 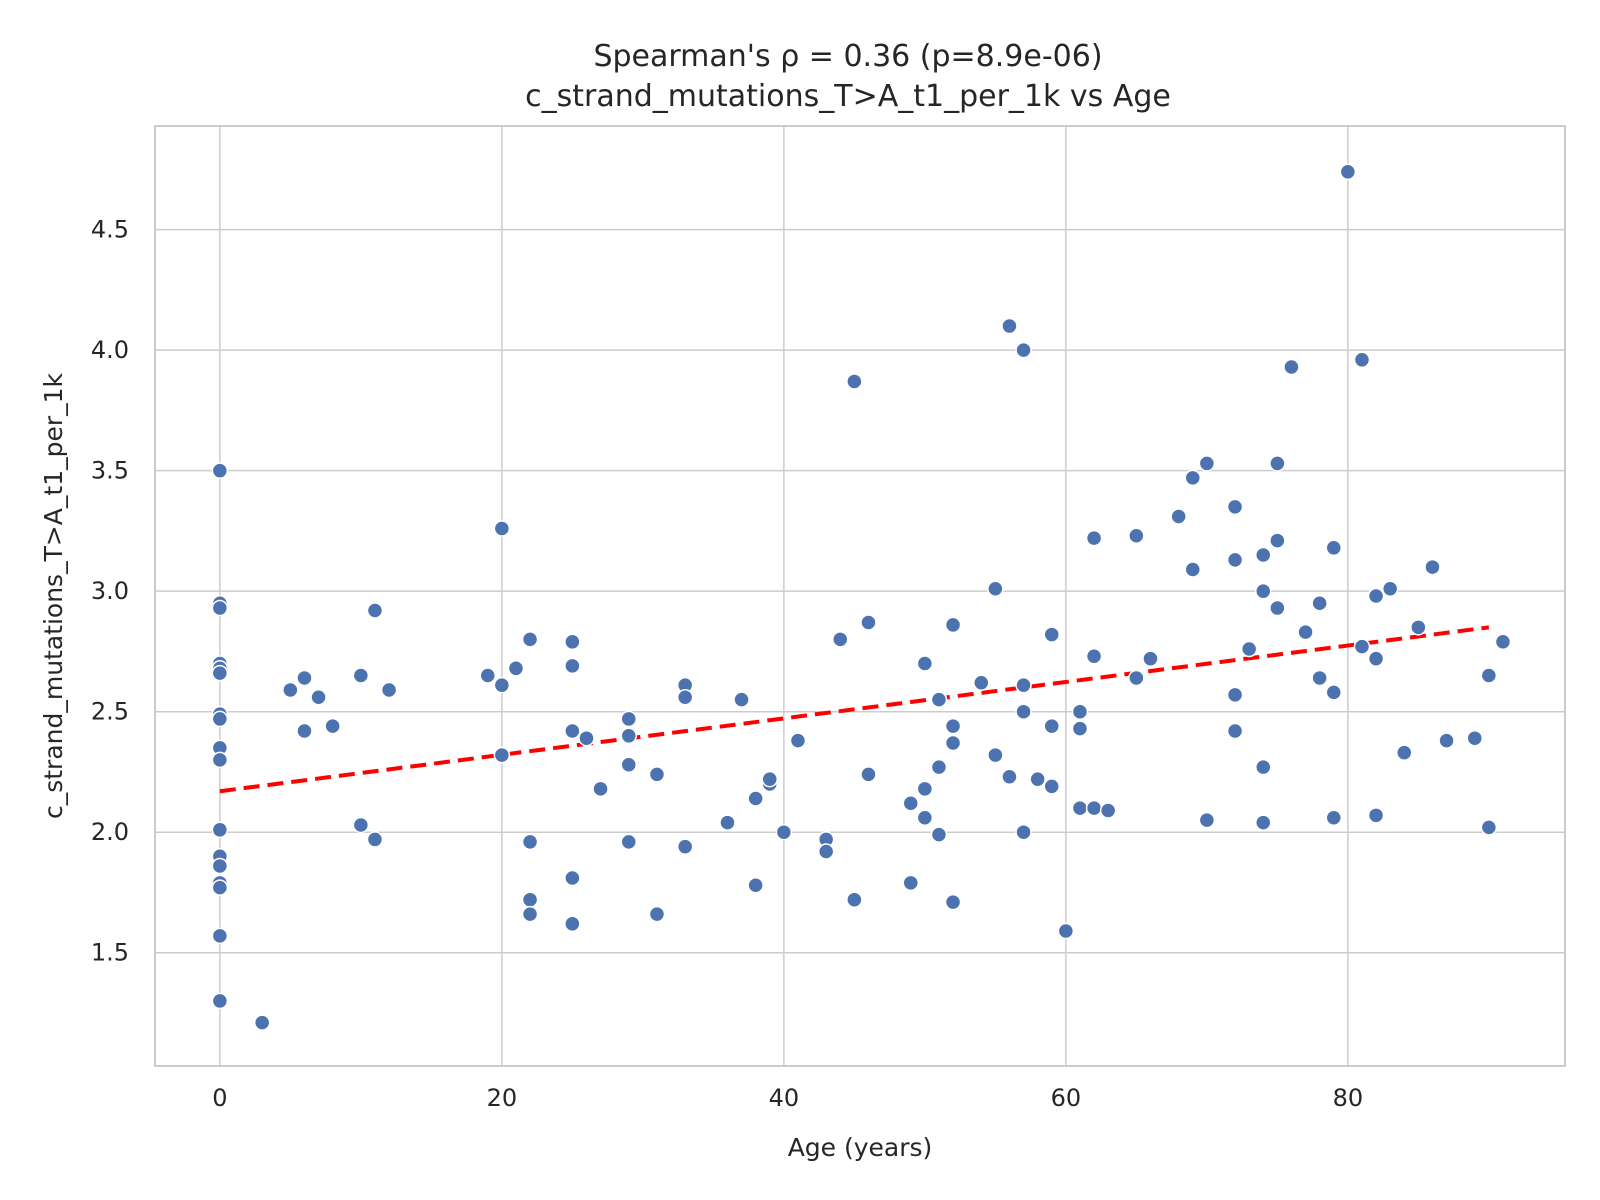 What do you see at coordinates (110, 832) in the screenshot?
I see `y-tick-label: 2.0` at bounding box center [110, 832].